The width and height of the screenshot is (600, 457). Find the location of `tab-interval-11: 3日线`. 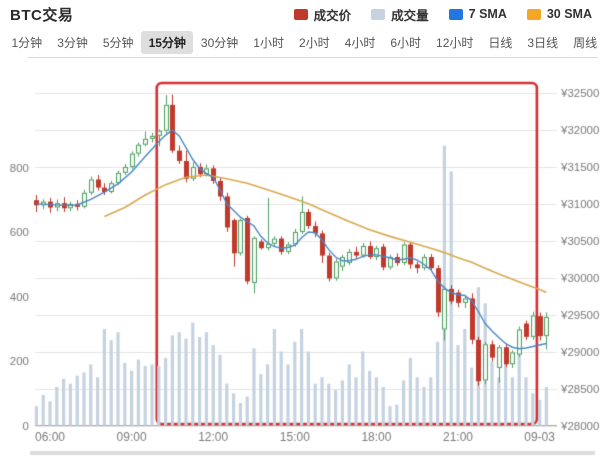

tab-interval-11: 3日线 is located at coordinates (543, 42).